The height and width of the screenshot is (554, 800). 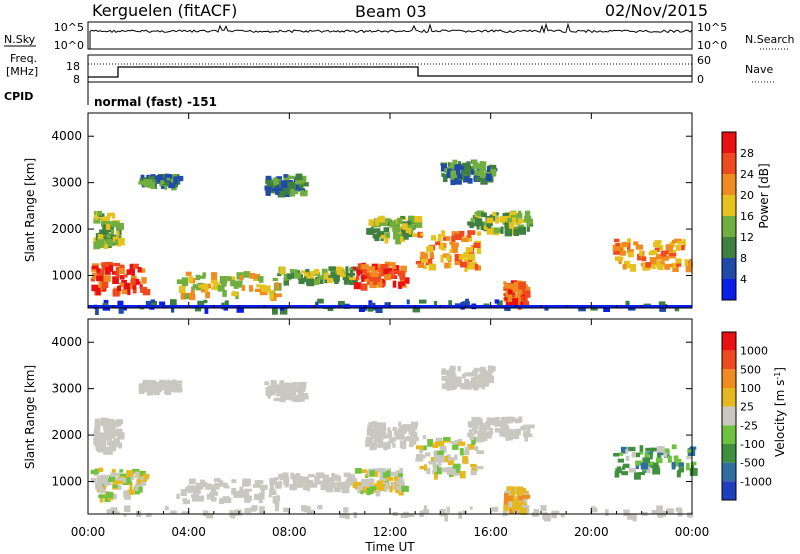 I want to click on colorbar-tick-label: 25, so click(x=747, y=407).